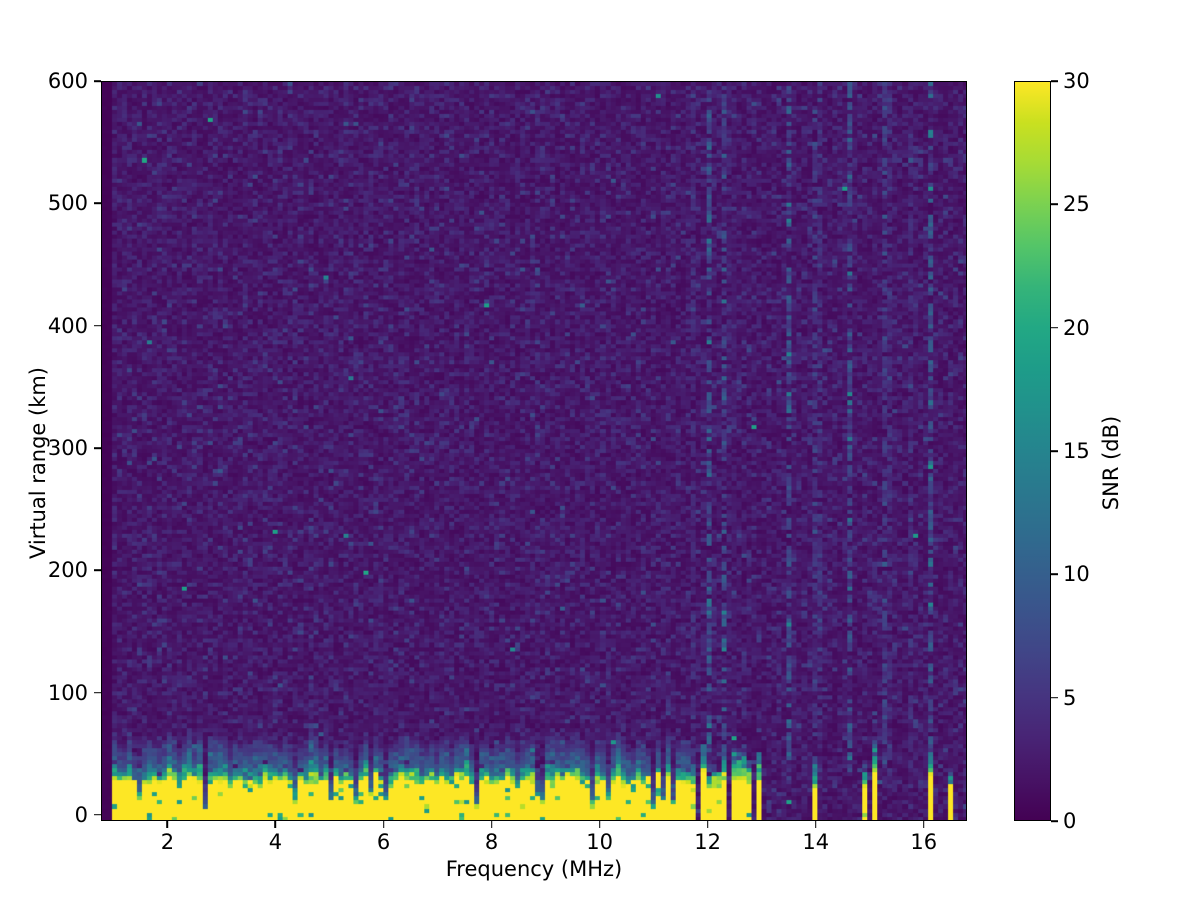 The height and width of the screenshot is (900, 1200). I want to click on colorbar, so click(1032, 451).